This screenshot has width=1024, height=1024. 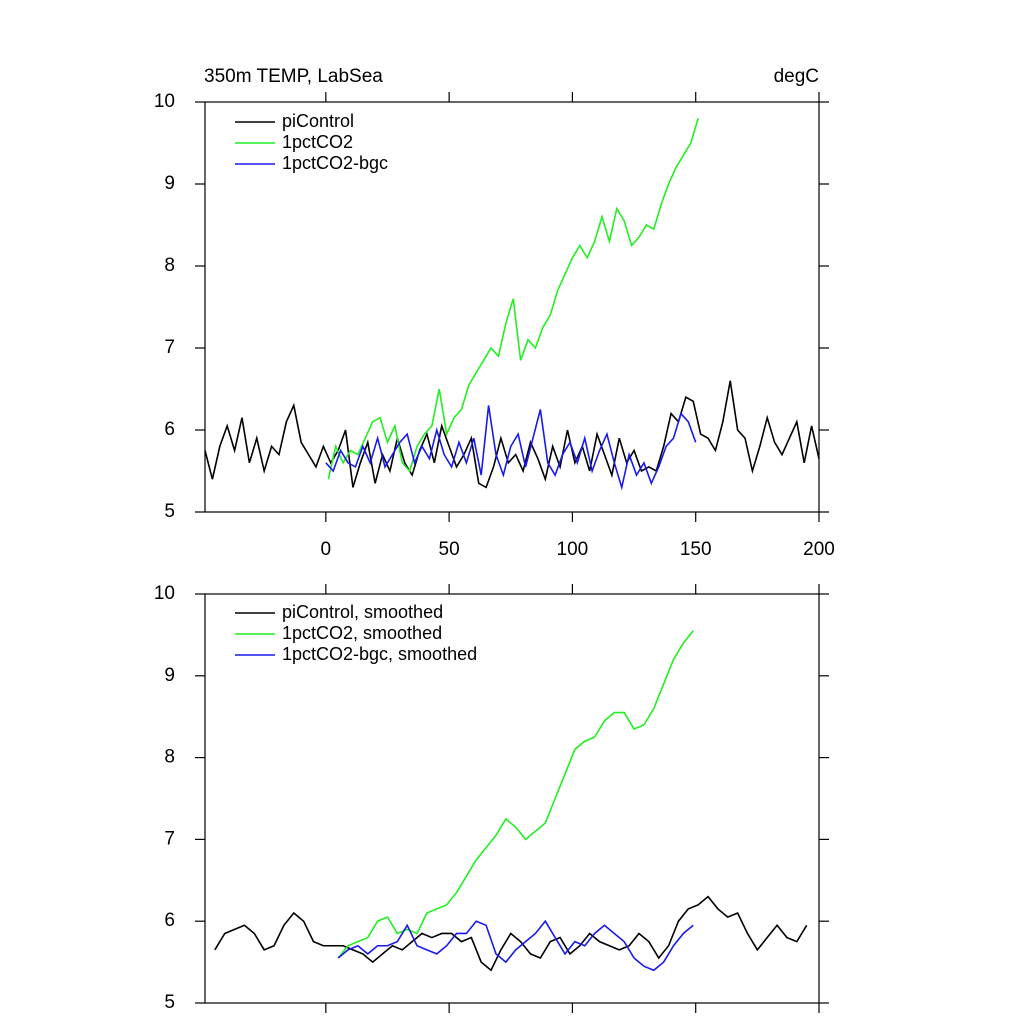 What do you see at coordinates (293, 76) in the screenshot?
I see `chart-title: 350m TEMP, LabSea` at bounding box center [293, 76].